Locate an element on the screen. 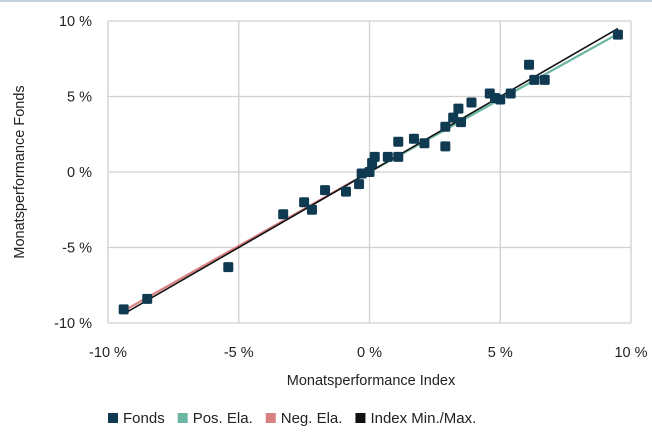 This screenshot has width=652, height=433. x-axis-label: Monatsperformance Index is located at coordinates (371, 381).